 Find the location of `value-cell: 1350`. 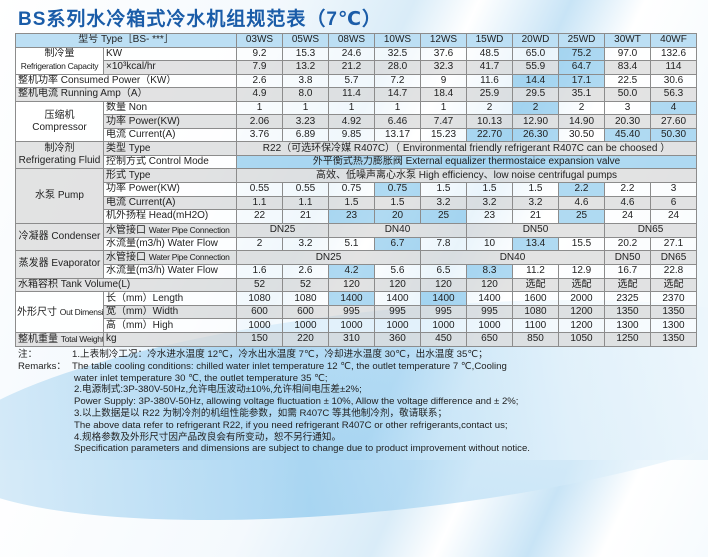

value-cell: 1350 is located at coordinates (673, 312).